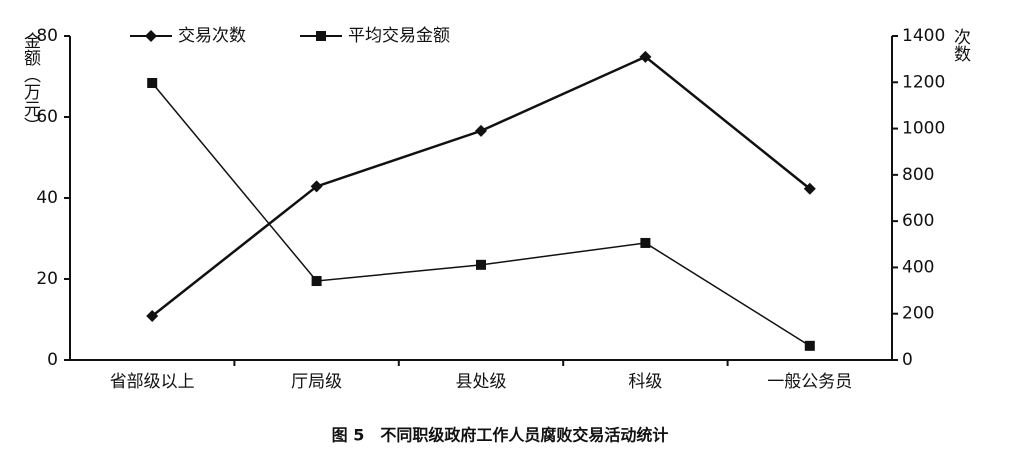 Image resolution: width=1024 pixels, height=463 pixels. I want to click on x-tick-label: 科级, so click(645, 382).